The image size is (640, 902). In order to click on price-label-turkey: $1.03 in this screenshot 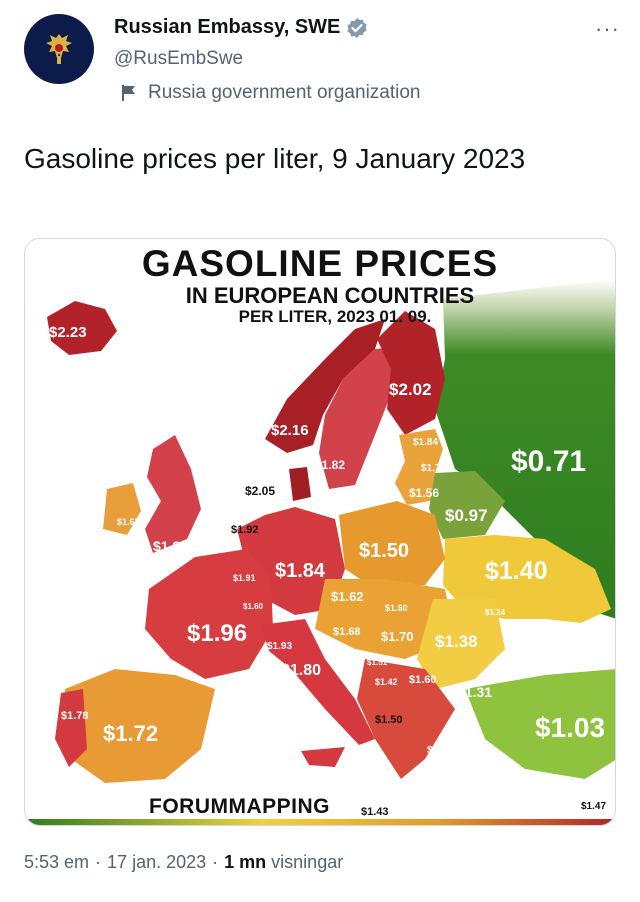, I will do `click(570, 727)`.